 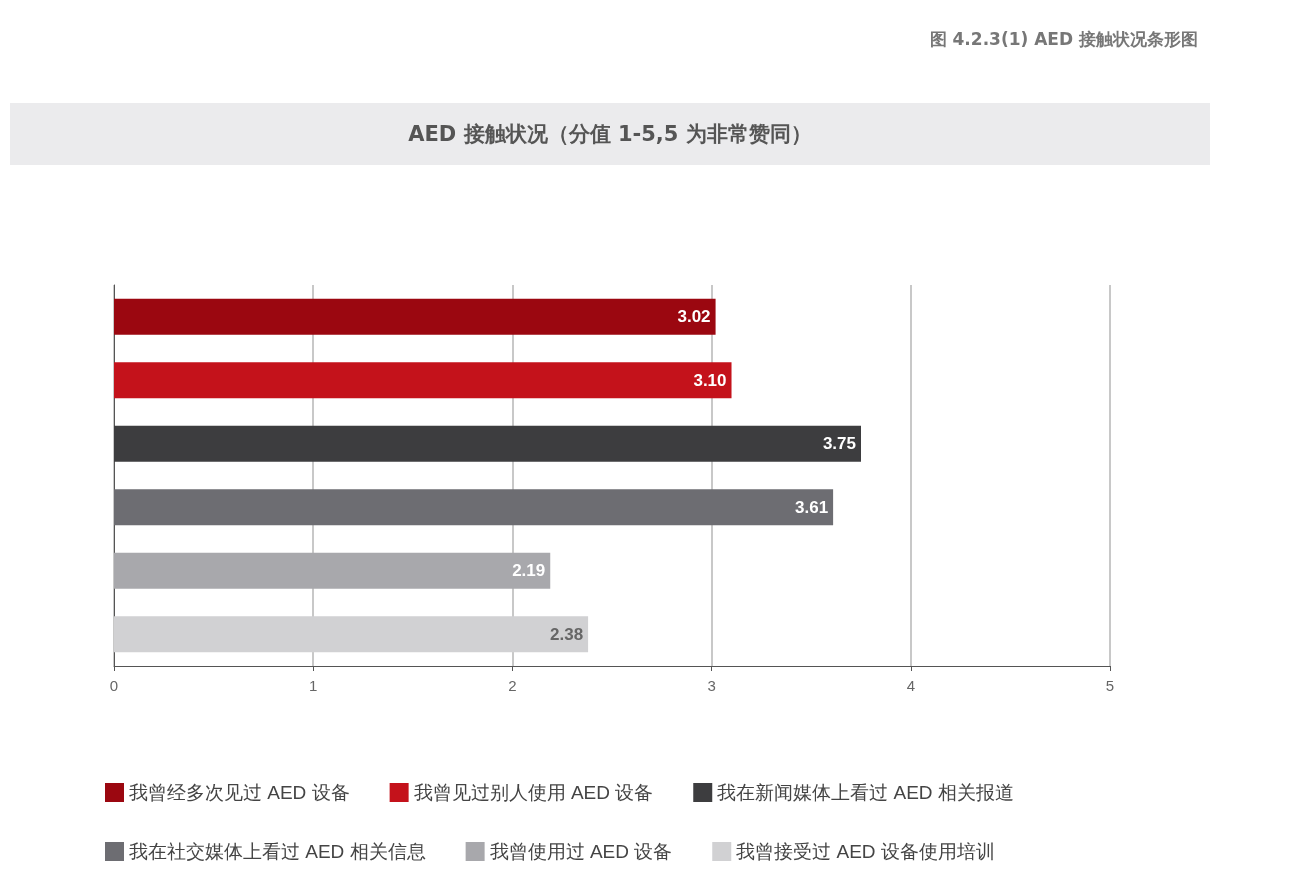 I want to click on x-tick-label: 4, so click(x=910, y=685).